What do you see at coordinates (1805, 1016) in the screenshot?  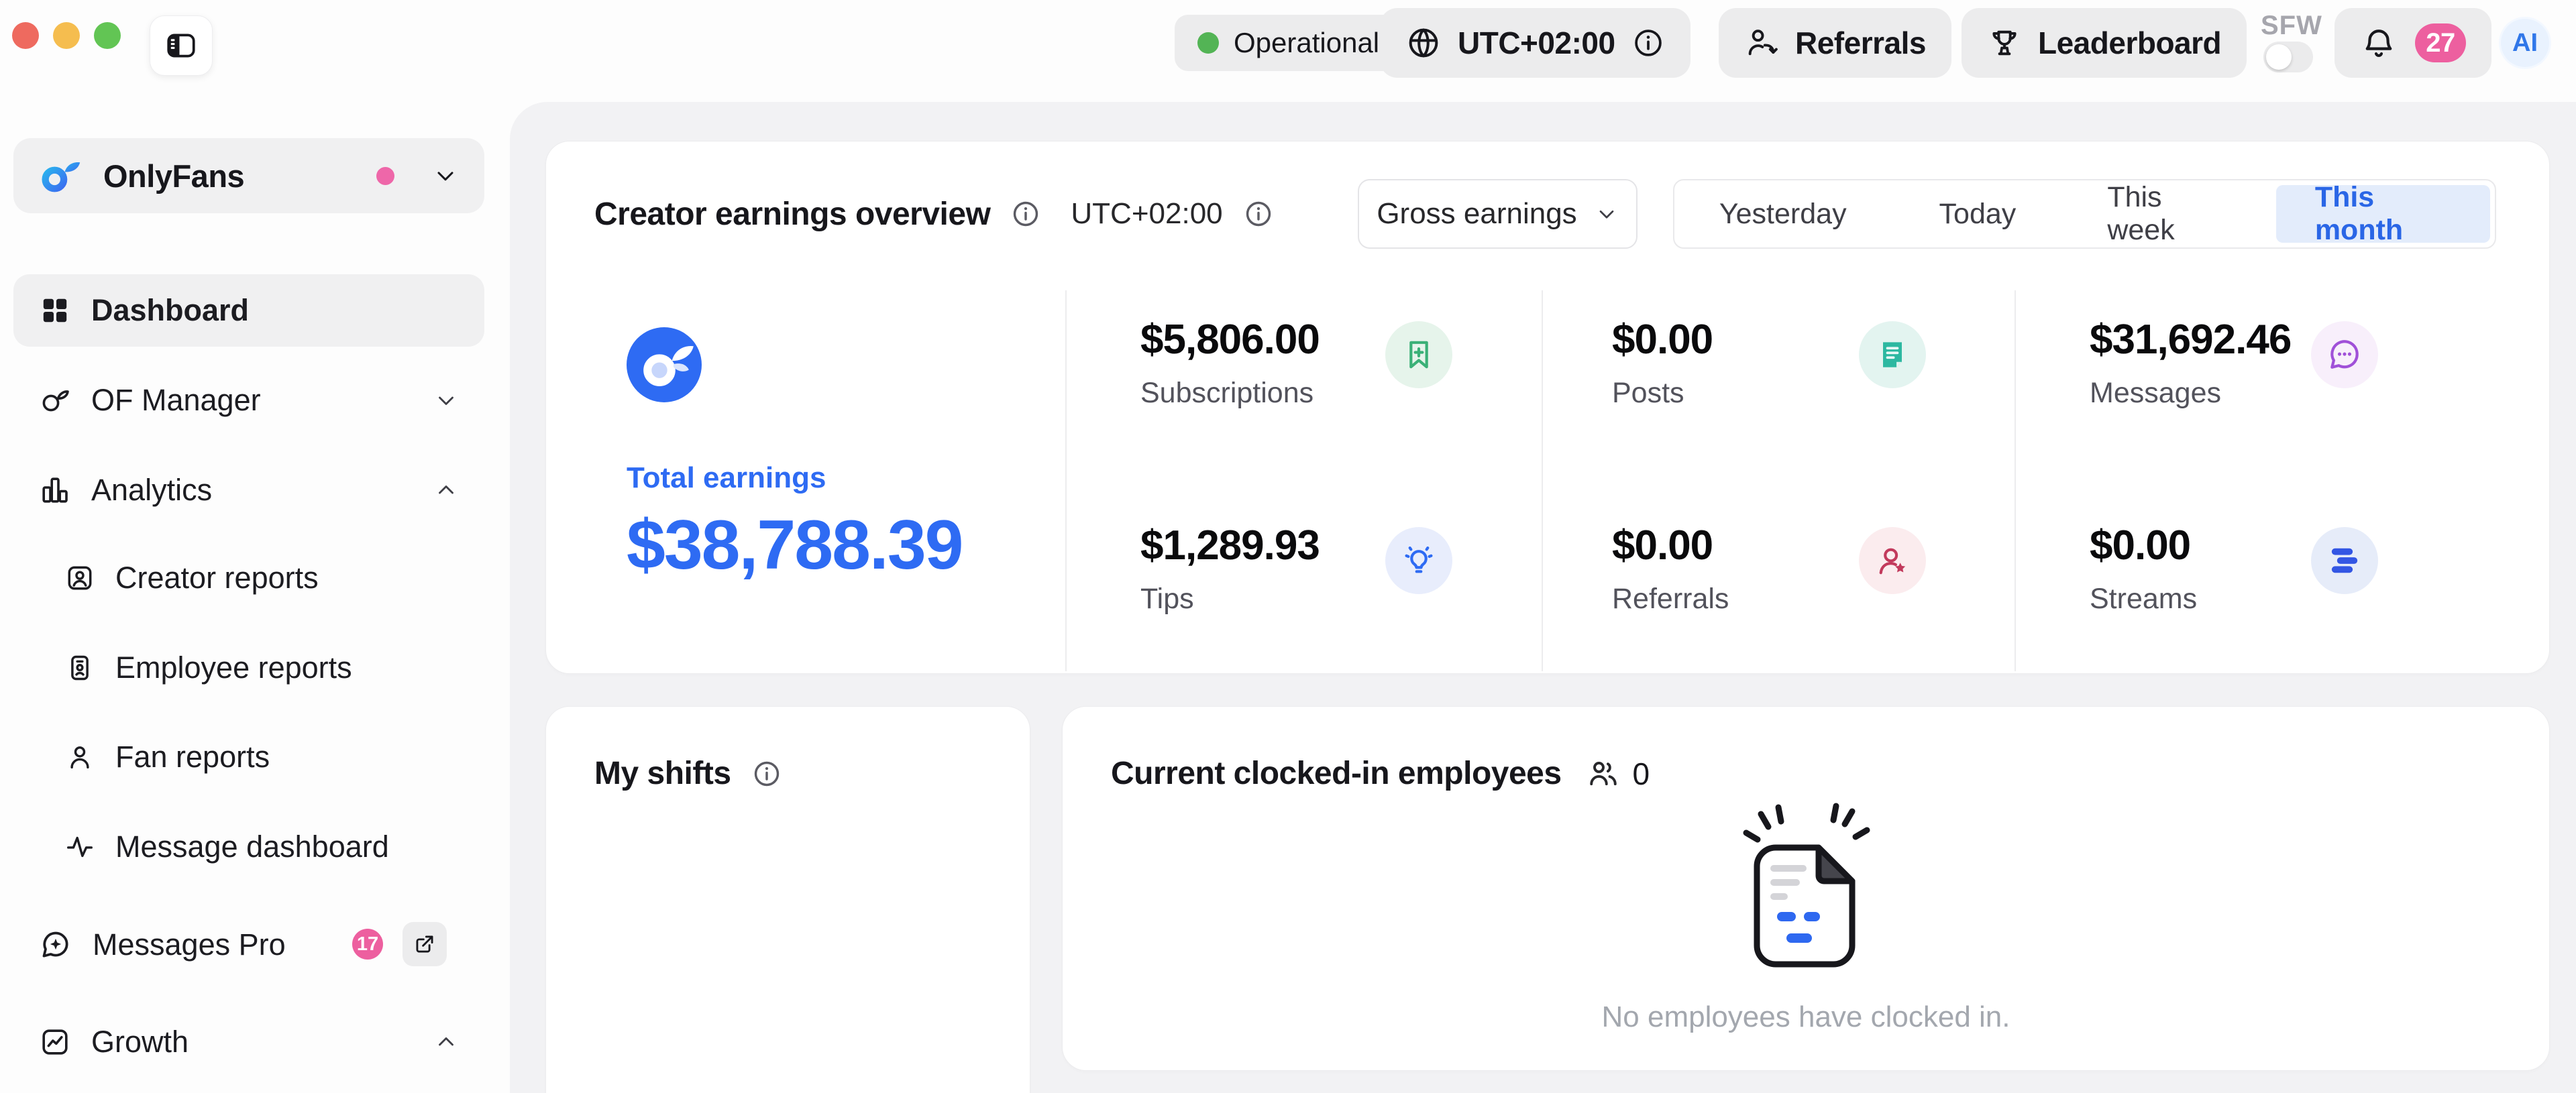 I see `empty-state-message: No employees have clocked in.` at bounding box center [1805, 1016].